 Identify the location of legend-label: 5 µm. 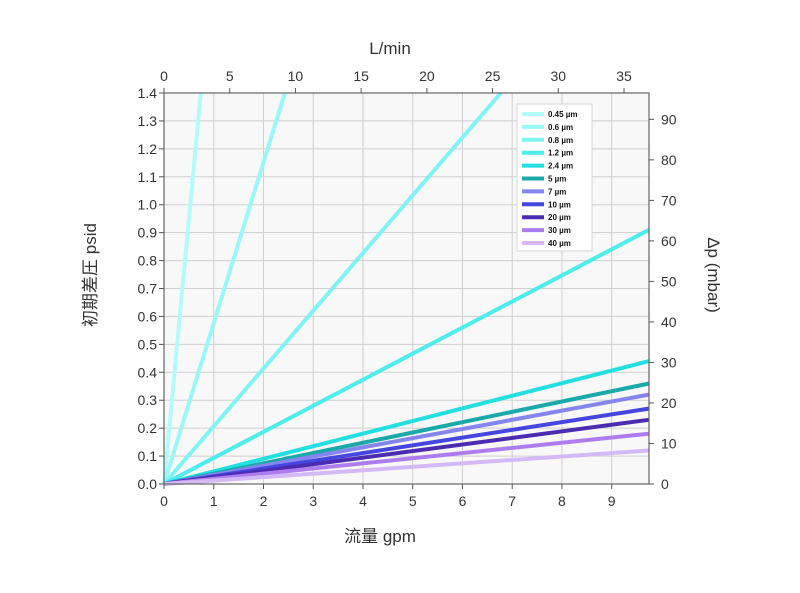
(557, 179).